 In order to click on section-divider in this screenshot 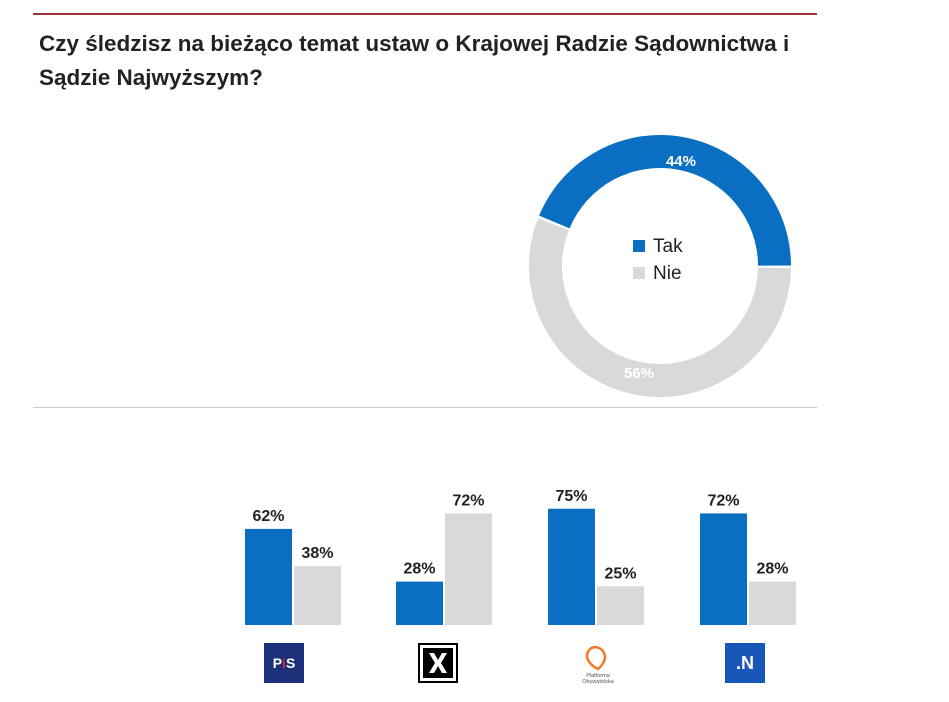, I will do `click(425, 407)`.